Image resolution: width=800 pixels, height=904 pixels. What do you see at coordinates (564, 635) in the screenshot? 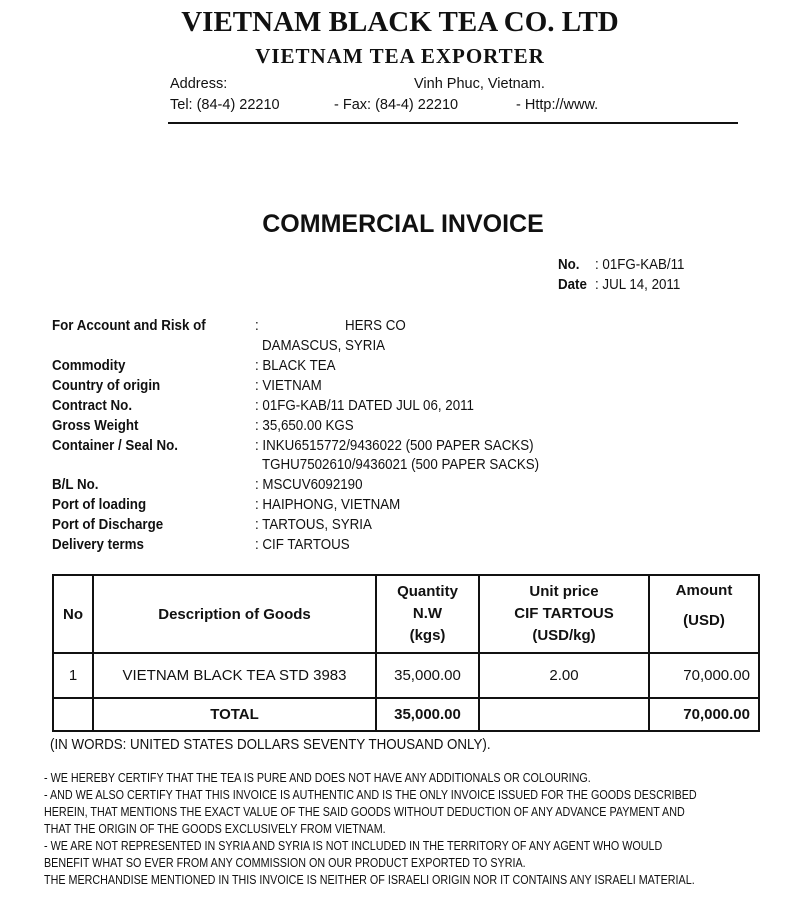
I see `header-text: (USD/kg)` at bounding box center [564, 635].